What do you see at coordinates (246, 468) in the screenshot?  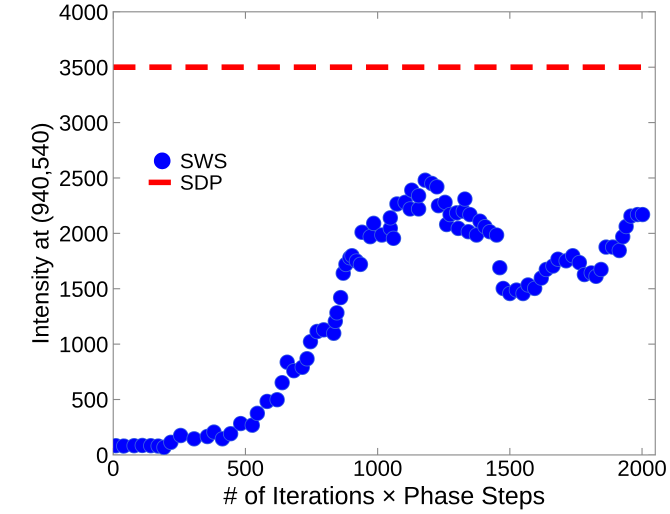 I see `x-tick-label: 500` at bounding box center [246, 468].